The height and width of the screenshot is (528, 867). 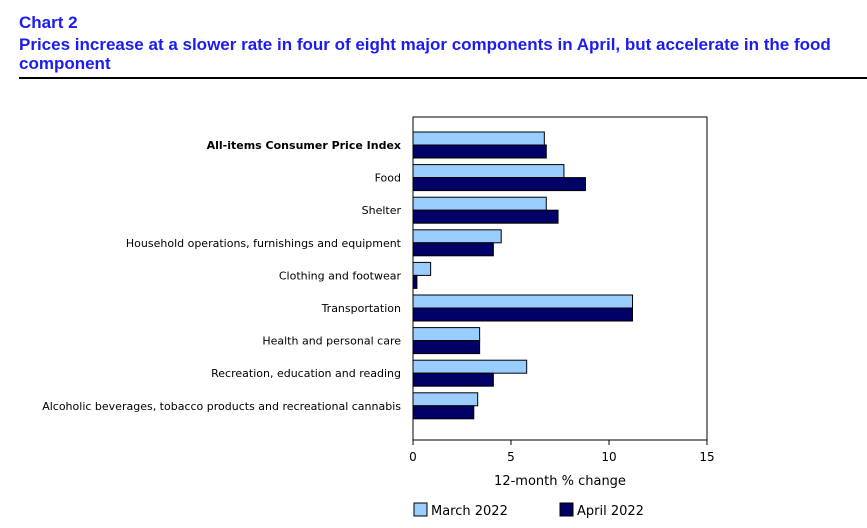 What do you see at coordinates (306, 373) in the screenshot?
I see `category-label: Recreation, education and reading` at bounding box center [306, 373].